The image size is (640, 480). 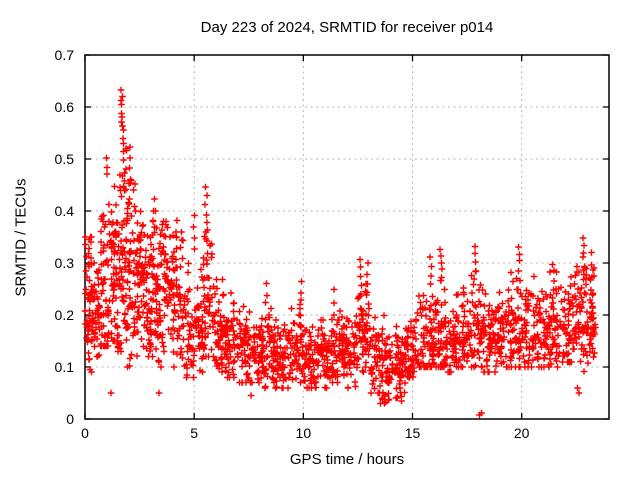 What do you see at coordinates (65, 367) in the screenshot?
I see `y-tick-label: 0.1` at bounding box center [65, 367].